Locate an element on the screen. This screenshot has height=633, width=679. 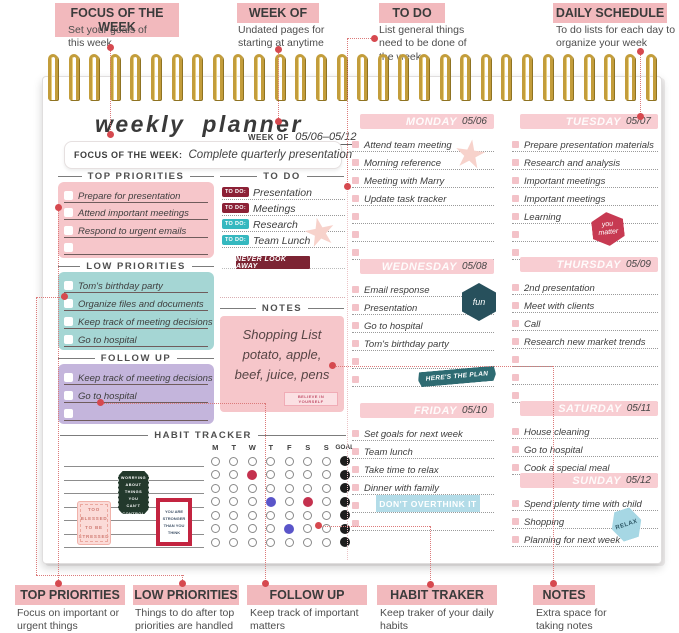
day-date: 05/10 is located at coordinates (474, 410).